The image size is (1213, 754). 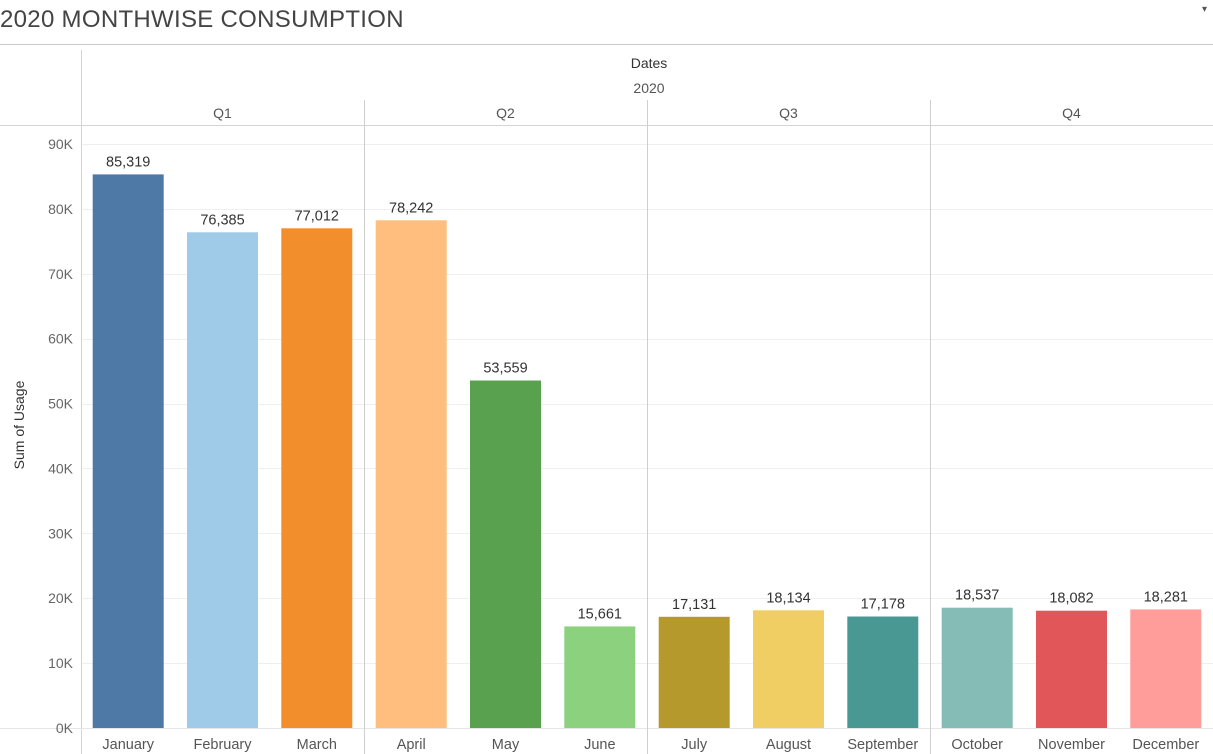 What do you see at coordinates (61, 436) in the screenshot?
I see `y-axis-ticks: 0K 10K 20K 30K 40K 50K 60K 70K 80K 90K` at bounding box center [61, 436].